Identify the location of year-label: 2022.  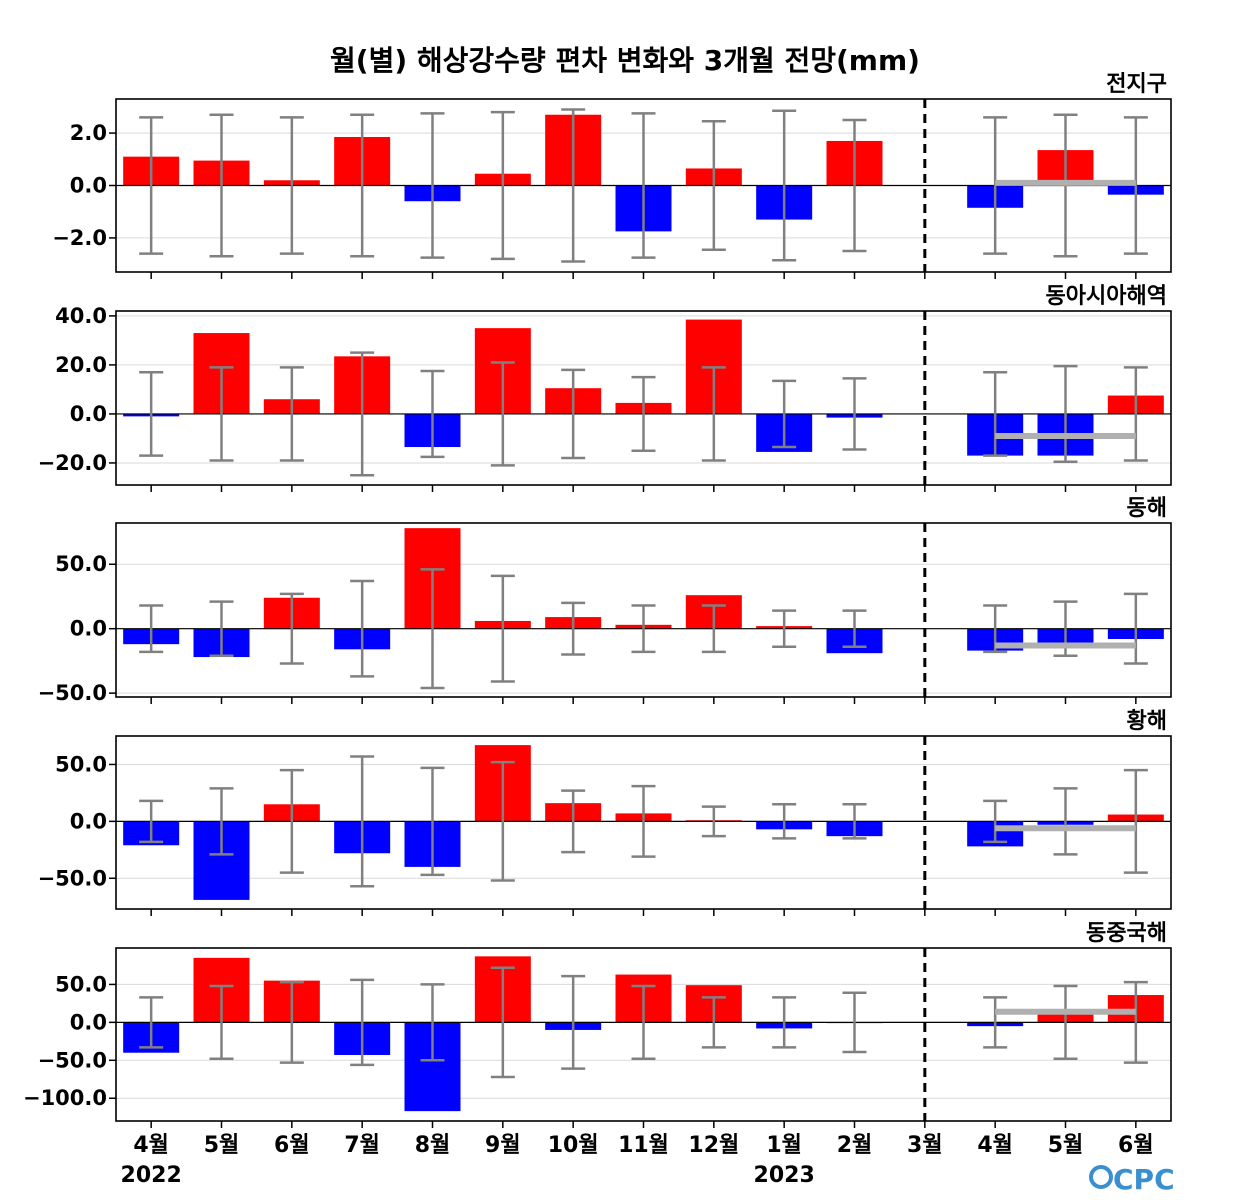
(151, 1175).